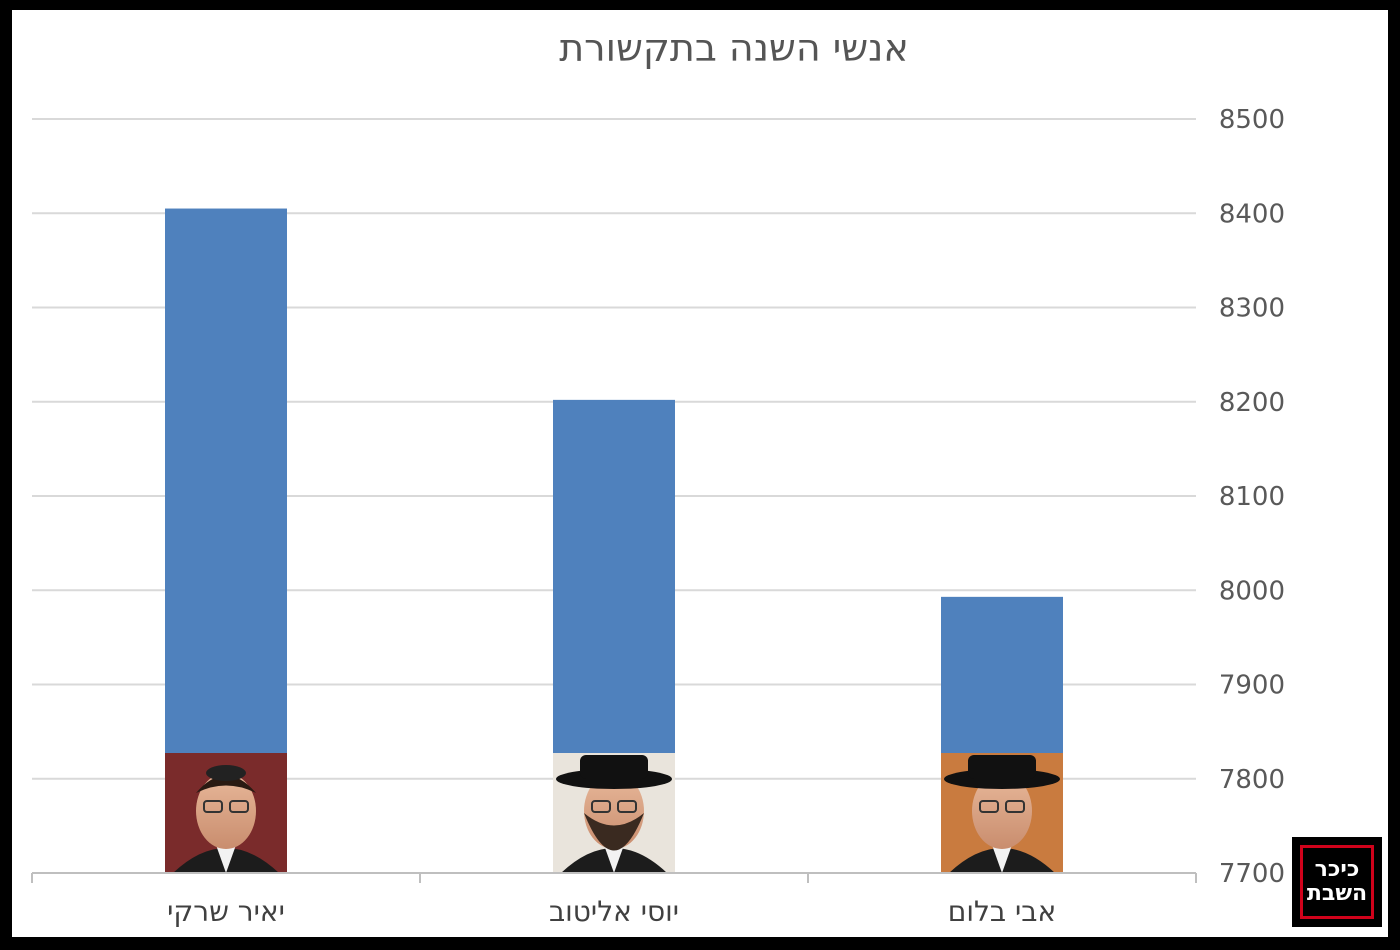 The image size is (1400, 950). Describe the element at coordinates (1252, 497) in the screenshot. I see `y-tick-label: 8100` at that location.